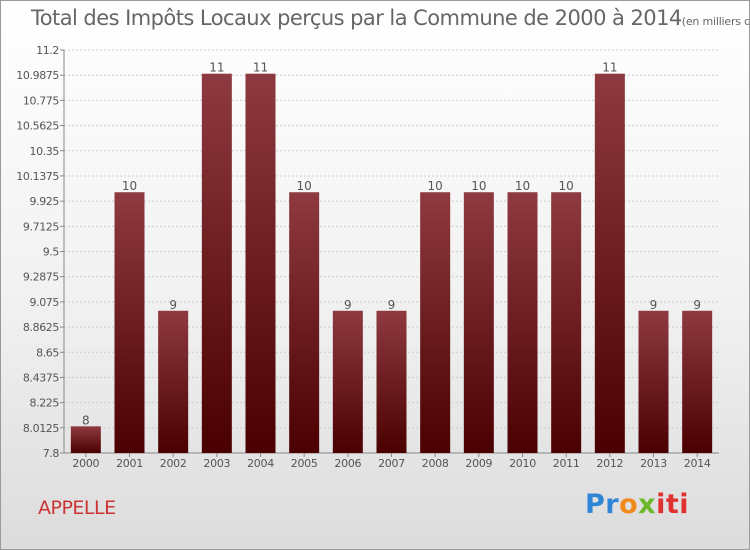 The width and height of the screenshot is (750, 550). I want to click on logo-part-4: iti, so click(673, 504).